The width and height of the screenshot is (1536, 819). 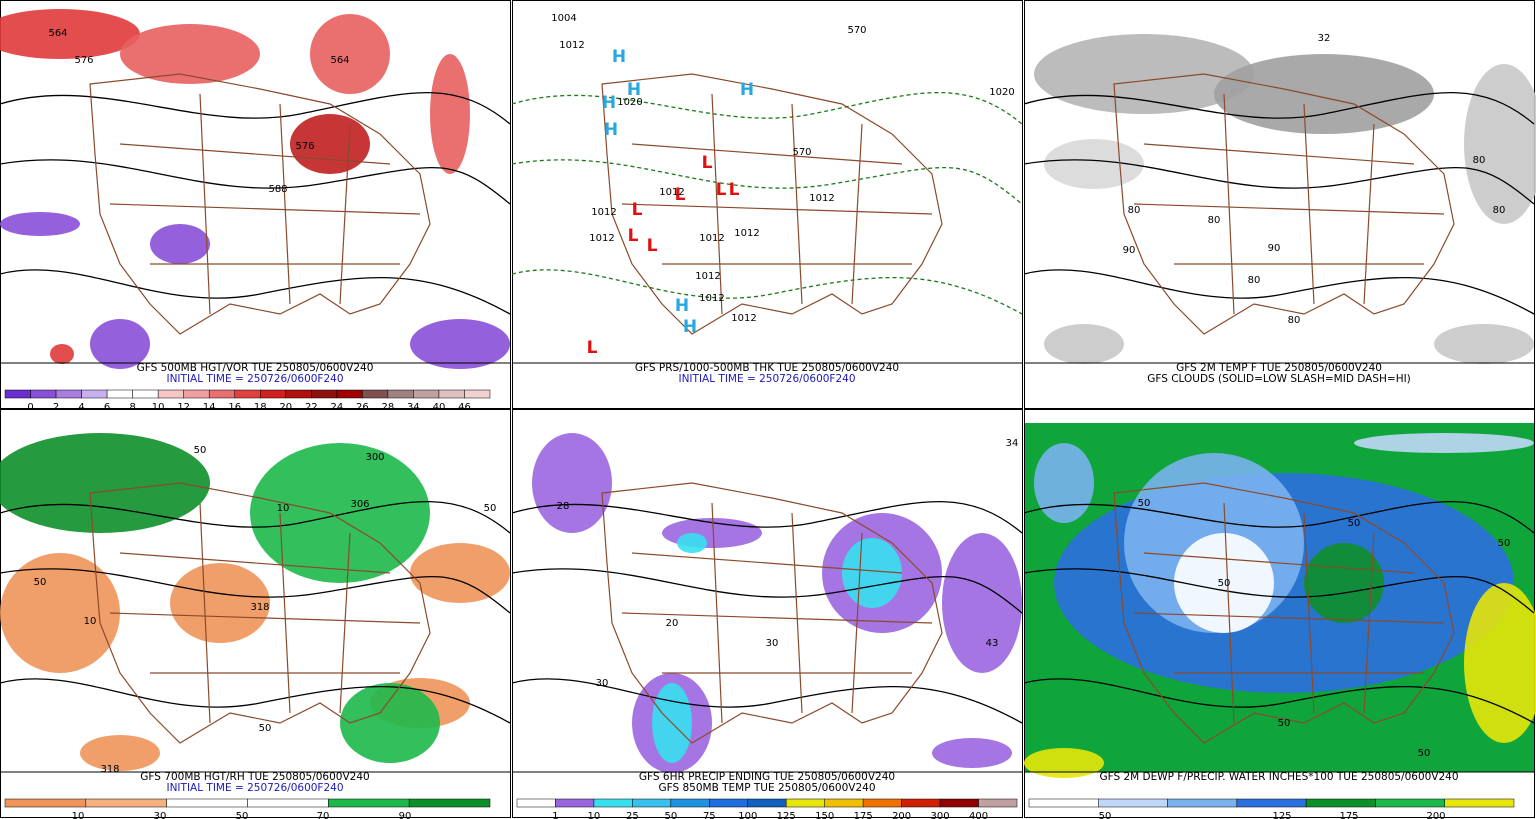 I want to click on contour-label: 1020, so click(x=629, y=102).